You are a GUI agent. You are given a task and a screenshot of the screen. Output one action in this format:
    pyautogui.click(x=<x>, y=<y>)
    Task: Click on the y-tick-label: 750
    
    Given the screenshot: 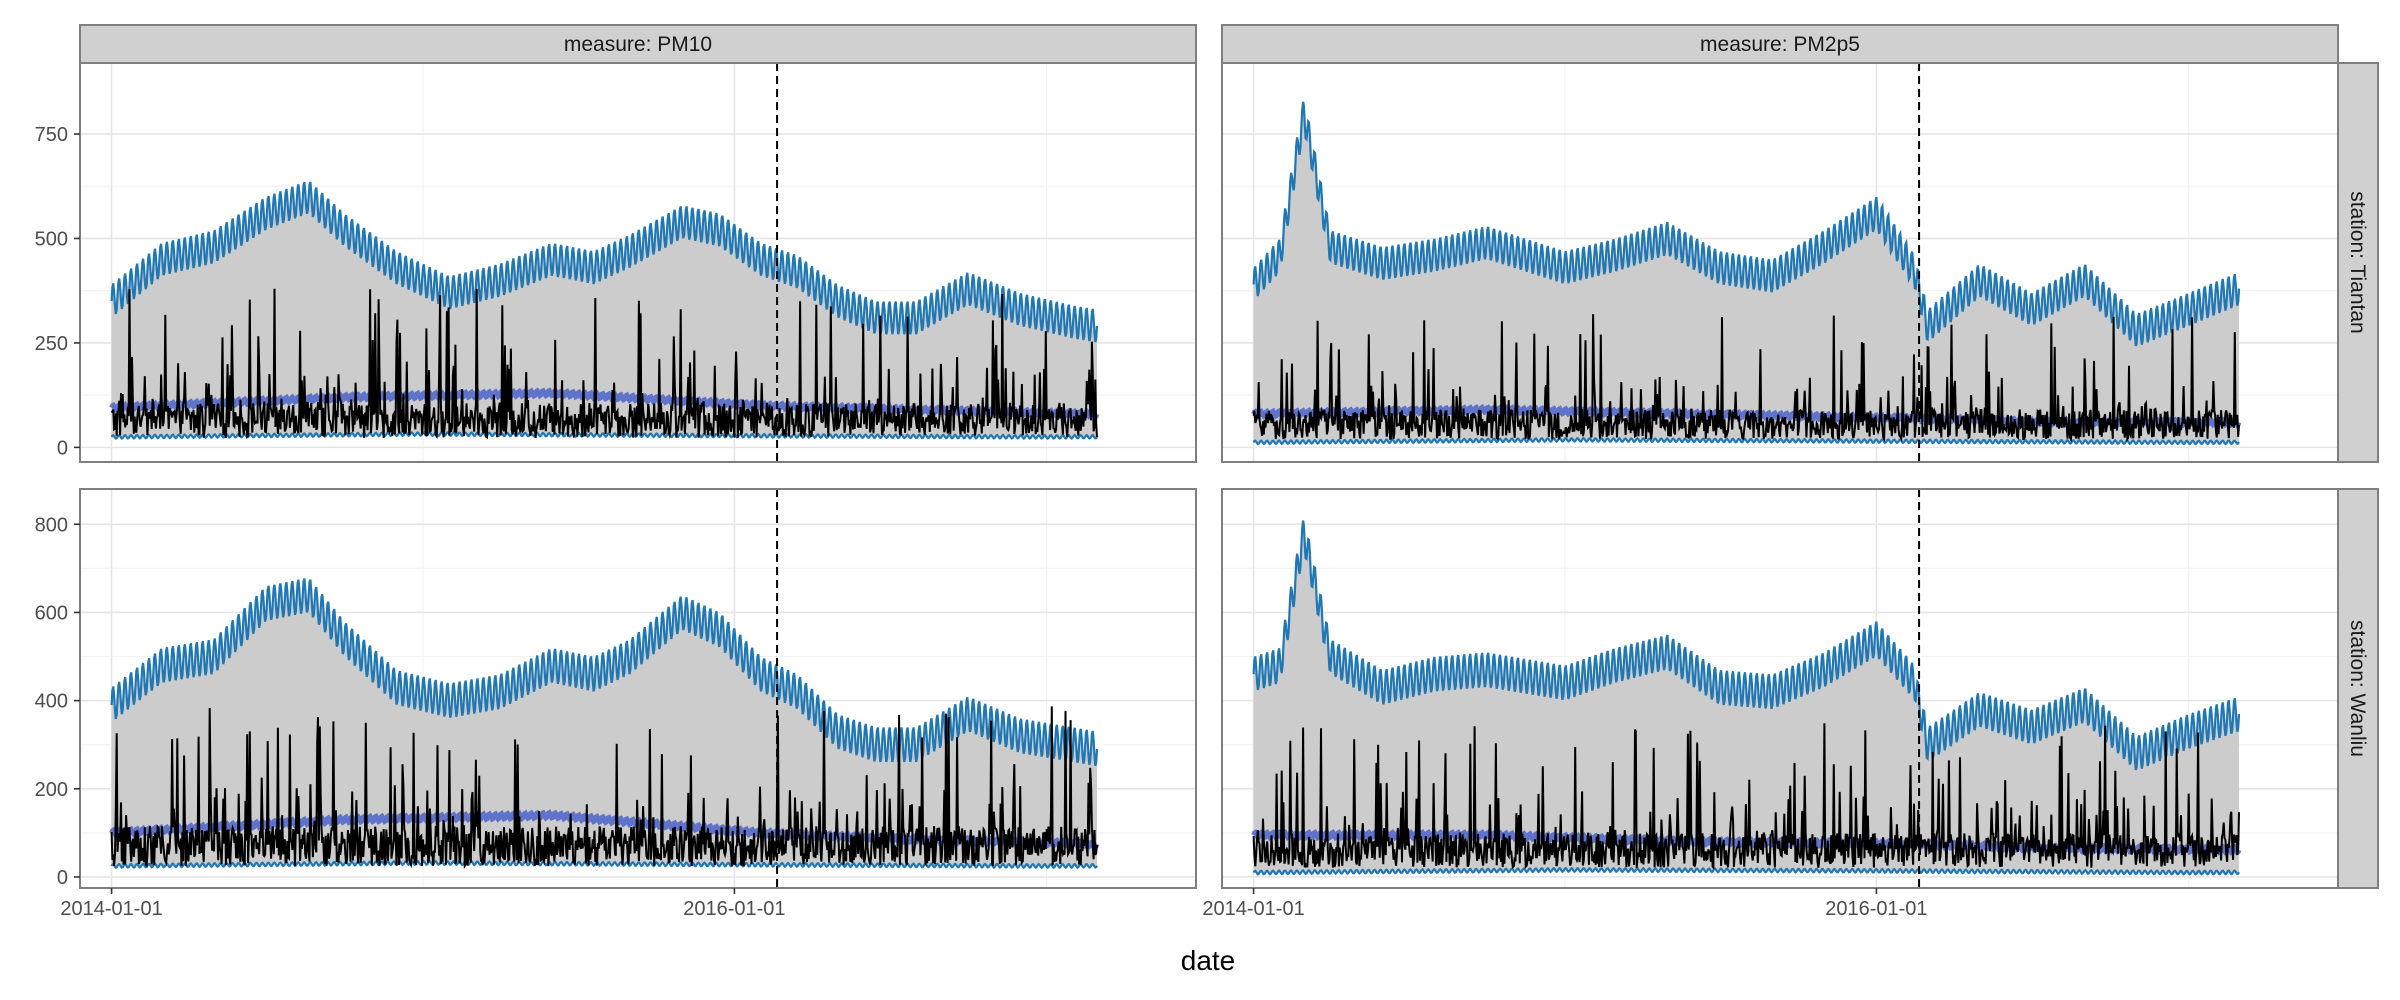 What is the action you would take?
    pyautogui.click(x=51, y=135)
    